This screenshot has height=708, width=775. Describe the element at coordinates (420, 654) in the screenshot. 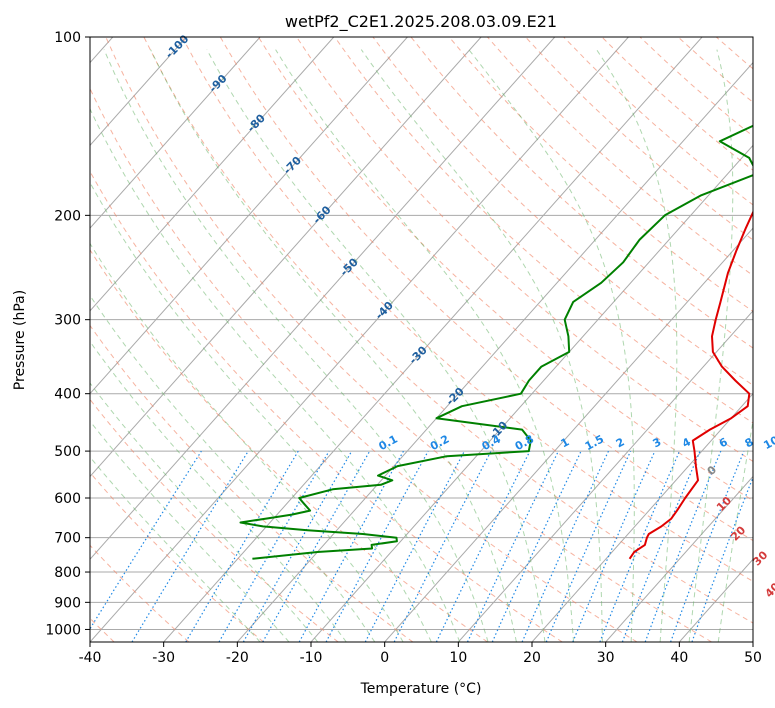

I see `x-axis: -40 -30 -20 -10 0 10 20 30 40 50` at that location.